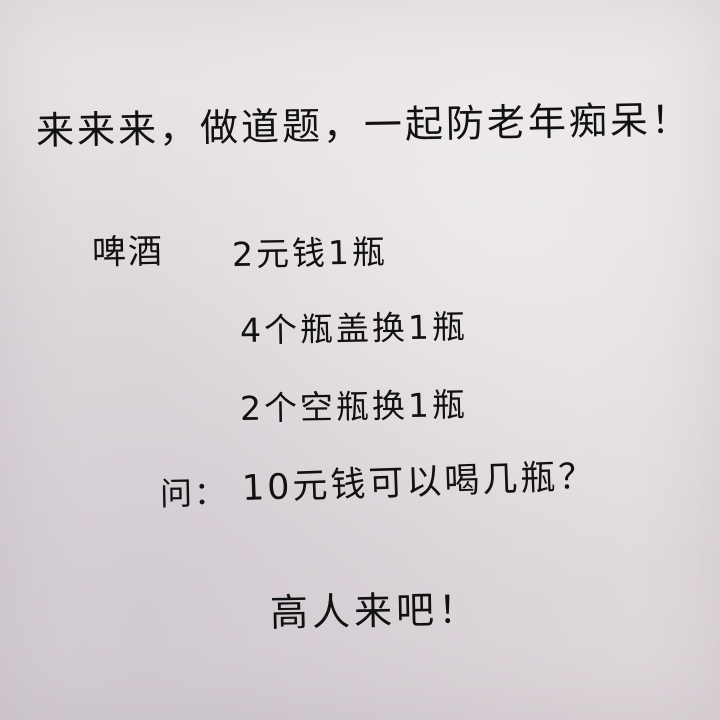 The width and height of the screenshot is (720, 720). Describe the element at coordinates (310, 253) in the screenshot. I see `rule-price: 2元钱1瓶` at that location.